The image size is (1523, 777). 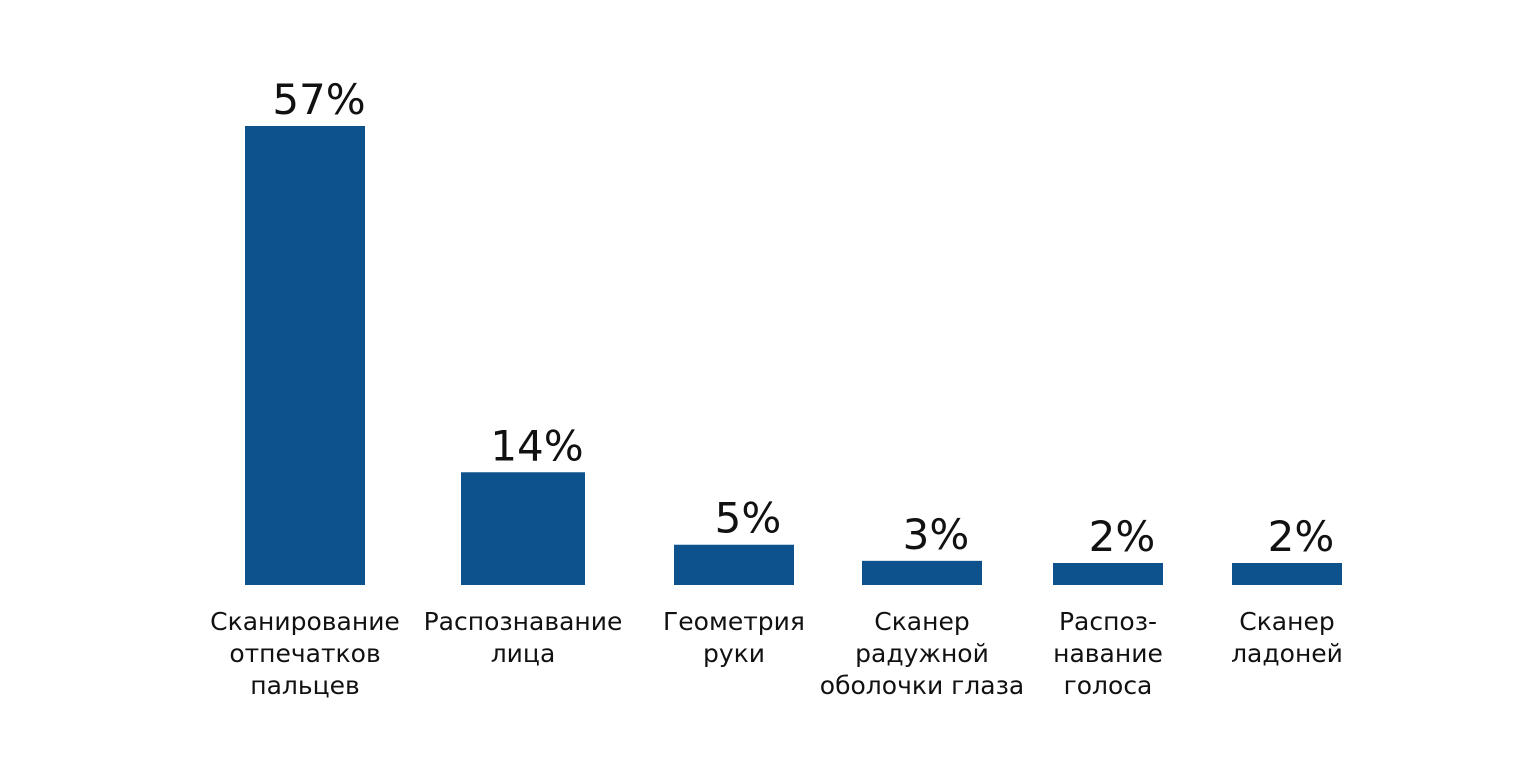 I want to click on category-label-line: Сканирование, so click(x=305, y=621).